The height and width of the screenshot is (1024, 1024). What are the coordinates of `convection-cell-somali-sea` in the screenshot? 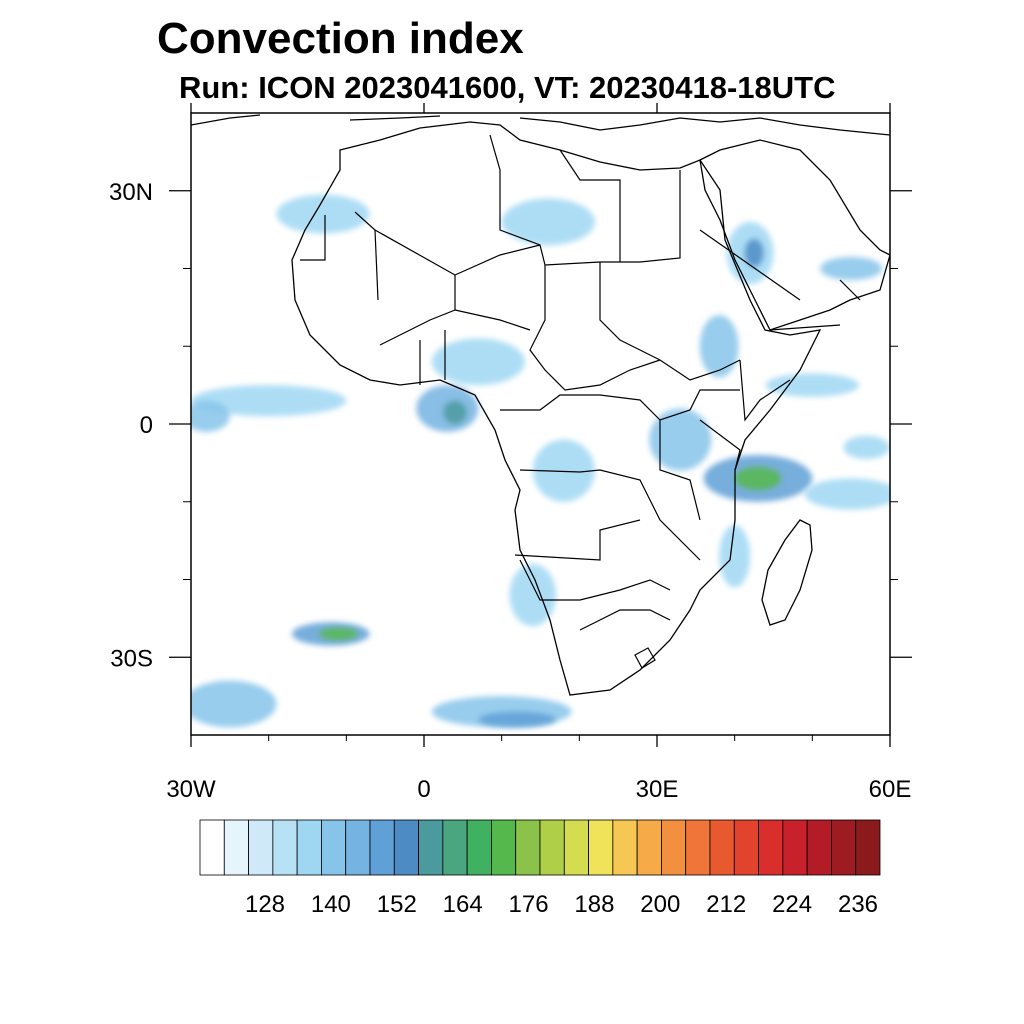 It's located at (812, 385).